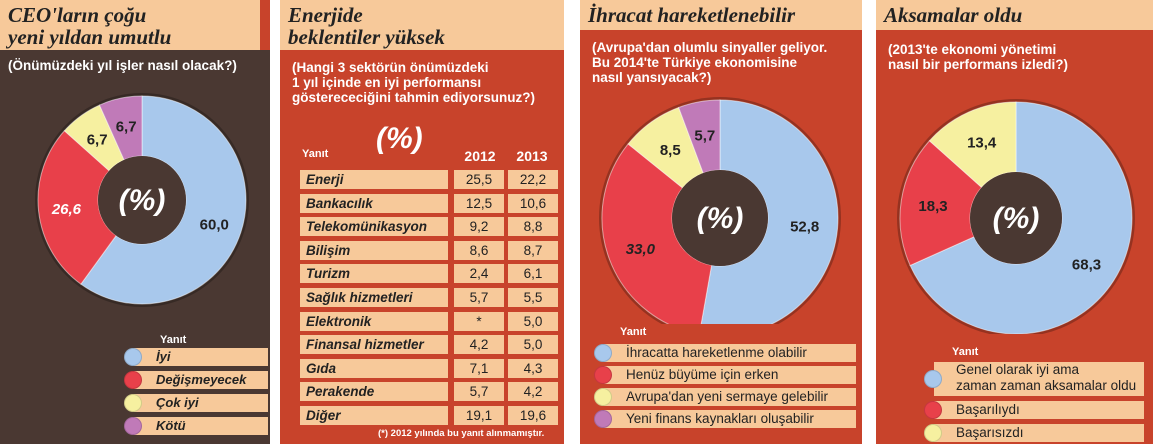 The height and width of the screenshot is (444, 1153). I want to click on legend-label: Çok iyi, so click(201, 403).